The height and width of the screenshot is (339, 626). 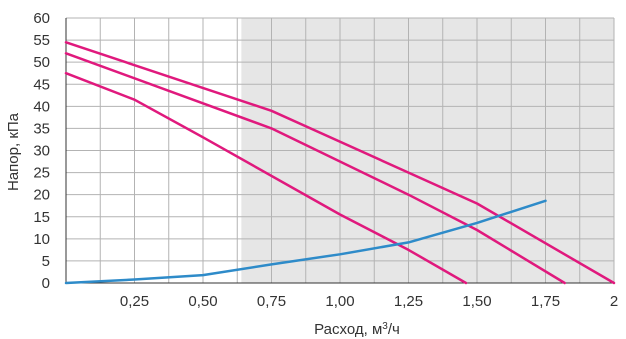 What do you see at coordinates (41, 151) in the screenshot?
I see `y-tick-label: 30` at bounding box center [41, 151].